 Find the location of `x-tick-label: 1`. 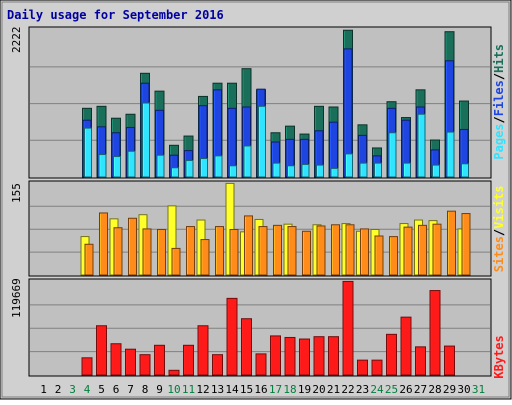

x-tick-label: 1 is located at coordinates (43, 389).